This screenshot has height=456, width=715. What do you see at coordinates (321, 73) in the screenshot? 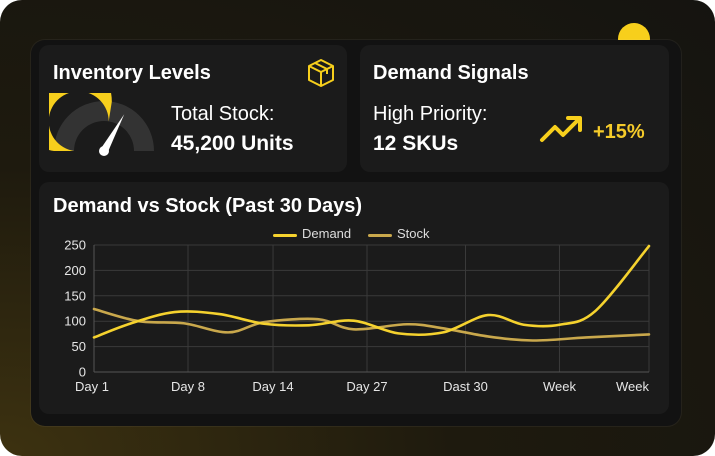
I see `box-icon` at bounding box center [321, 73].